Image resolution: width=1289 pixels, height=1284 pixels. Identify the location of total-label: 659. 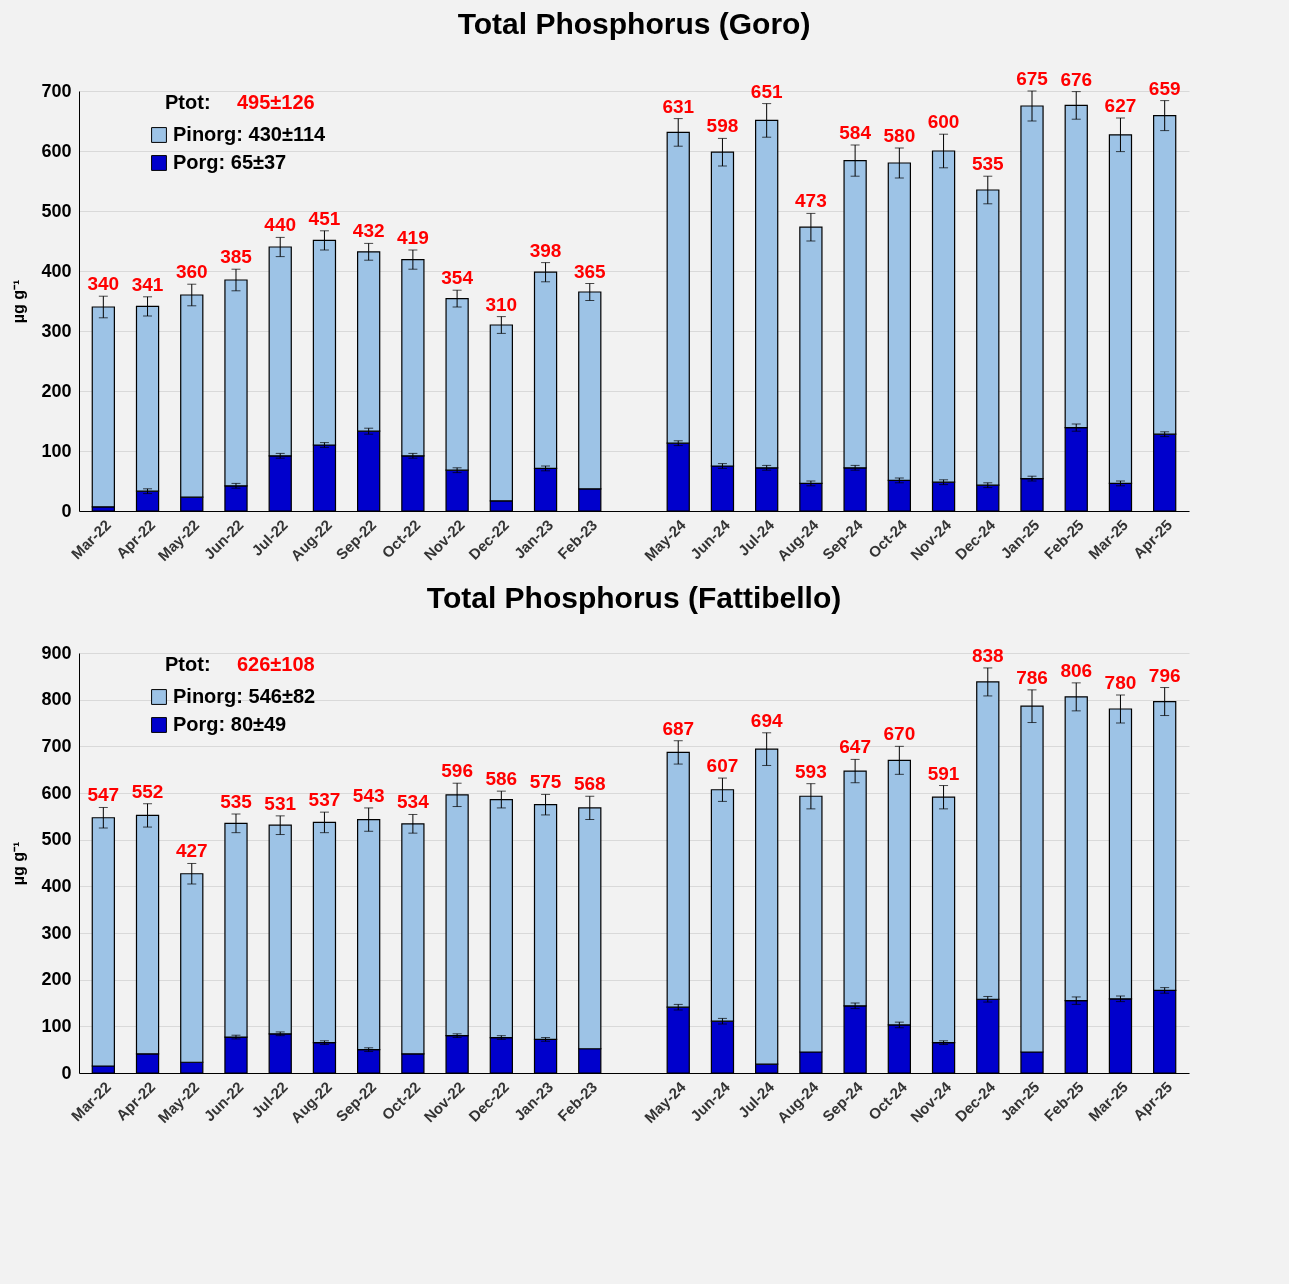
(1164, 88).